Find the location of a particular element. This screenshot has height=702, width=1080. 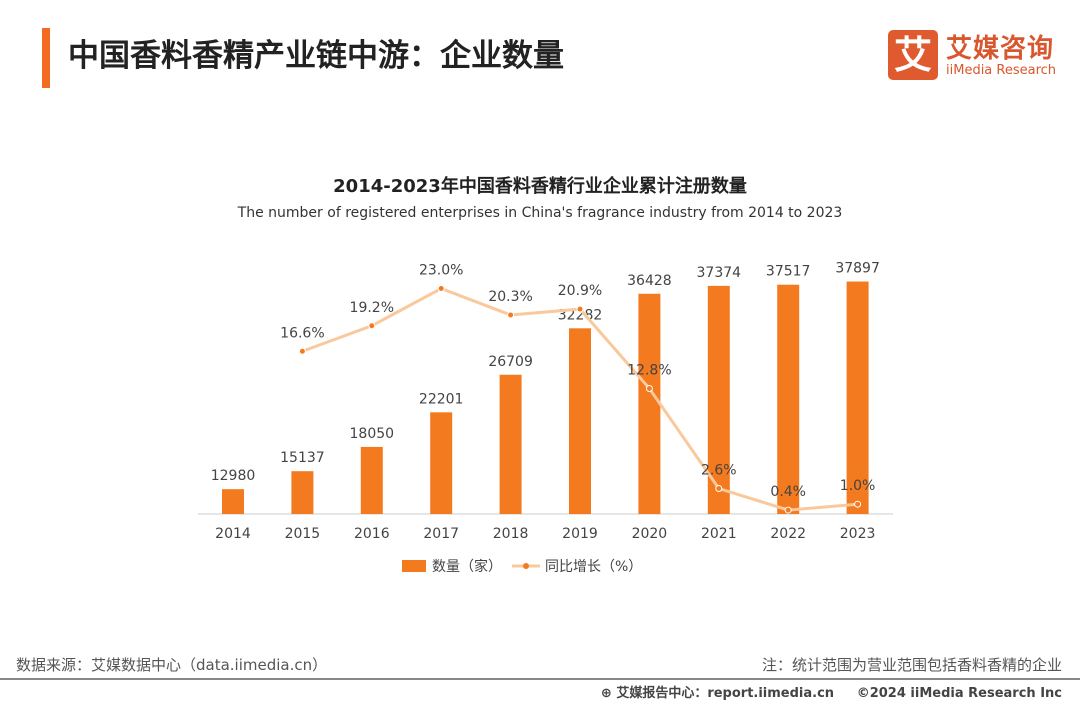

growth-point-2021 is located at coordinates (719, 489).